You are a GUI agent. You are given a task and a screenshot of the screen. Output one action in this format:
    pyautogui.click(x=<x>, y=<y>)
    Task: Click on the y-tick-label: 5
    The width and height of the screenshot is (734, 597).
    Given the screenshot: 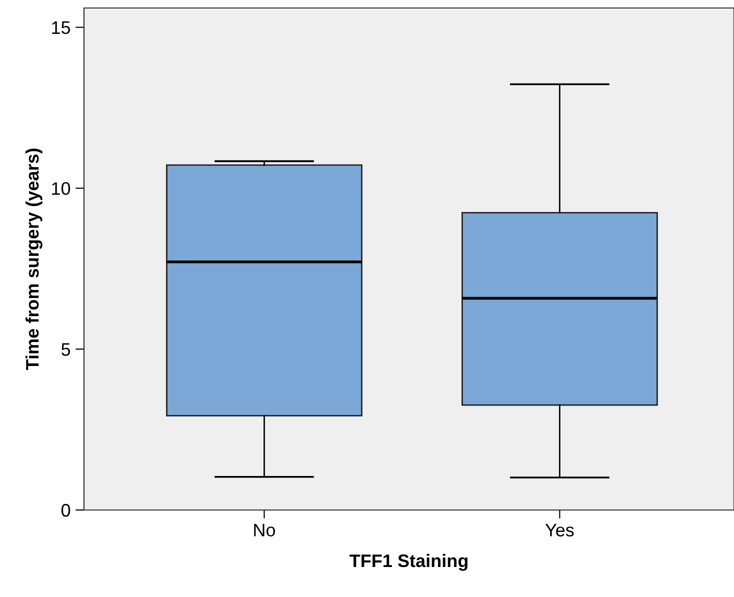 What is the action you would take?
    pyautogui.click(x=65, y=349)
    